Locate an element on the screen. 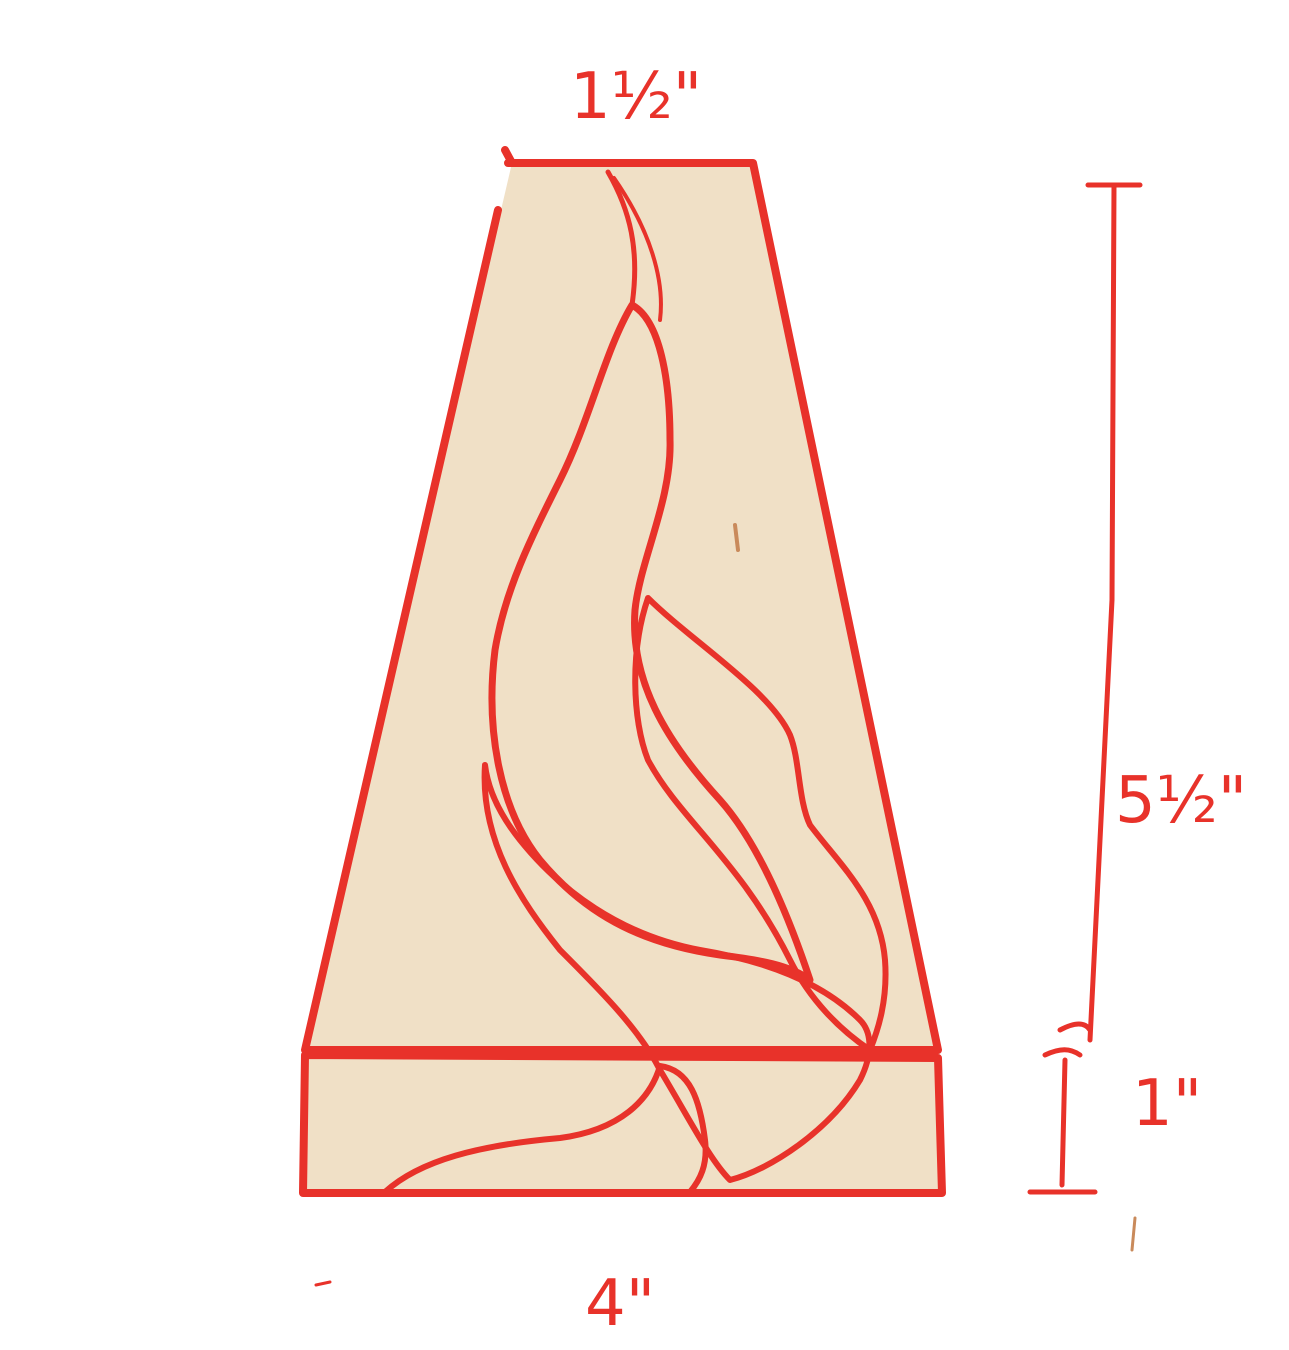  upper-height-label: 5½" is located at coordinates (1181, 801).